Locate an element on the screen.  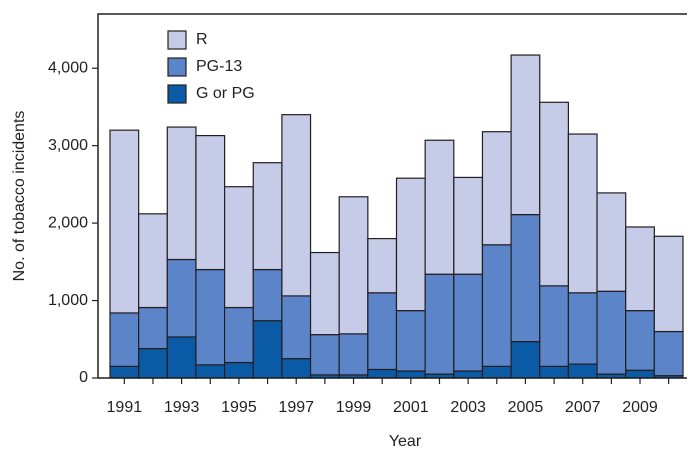
x-axis-label: Year is located at coordinates (405, 441).